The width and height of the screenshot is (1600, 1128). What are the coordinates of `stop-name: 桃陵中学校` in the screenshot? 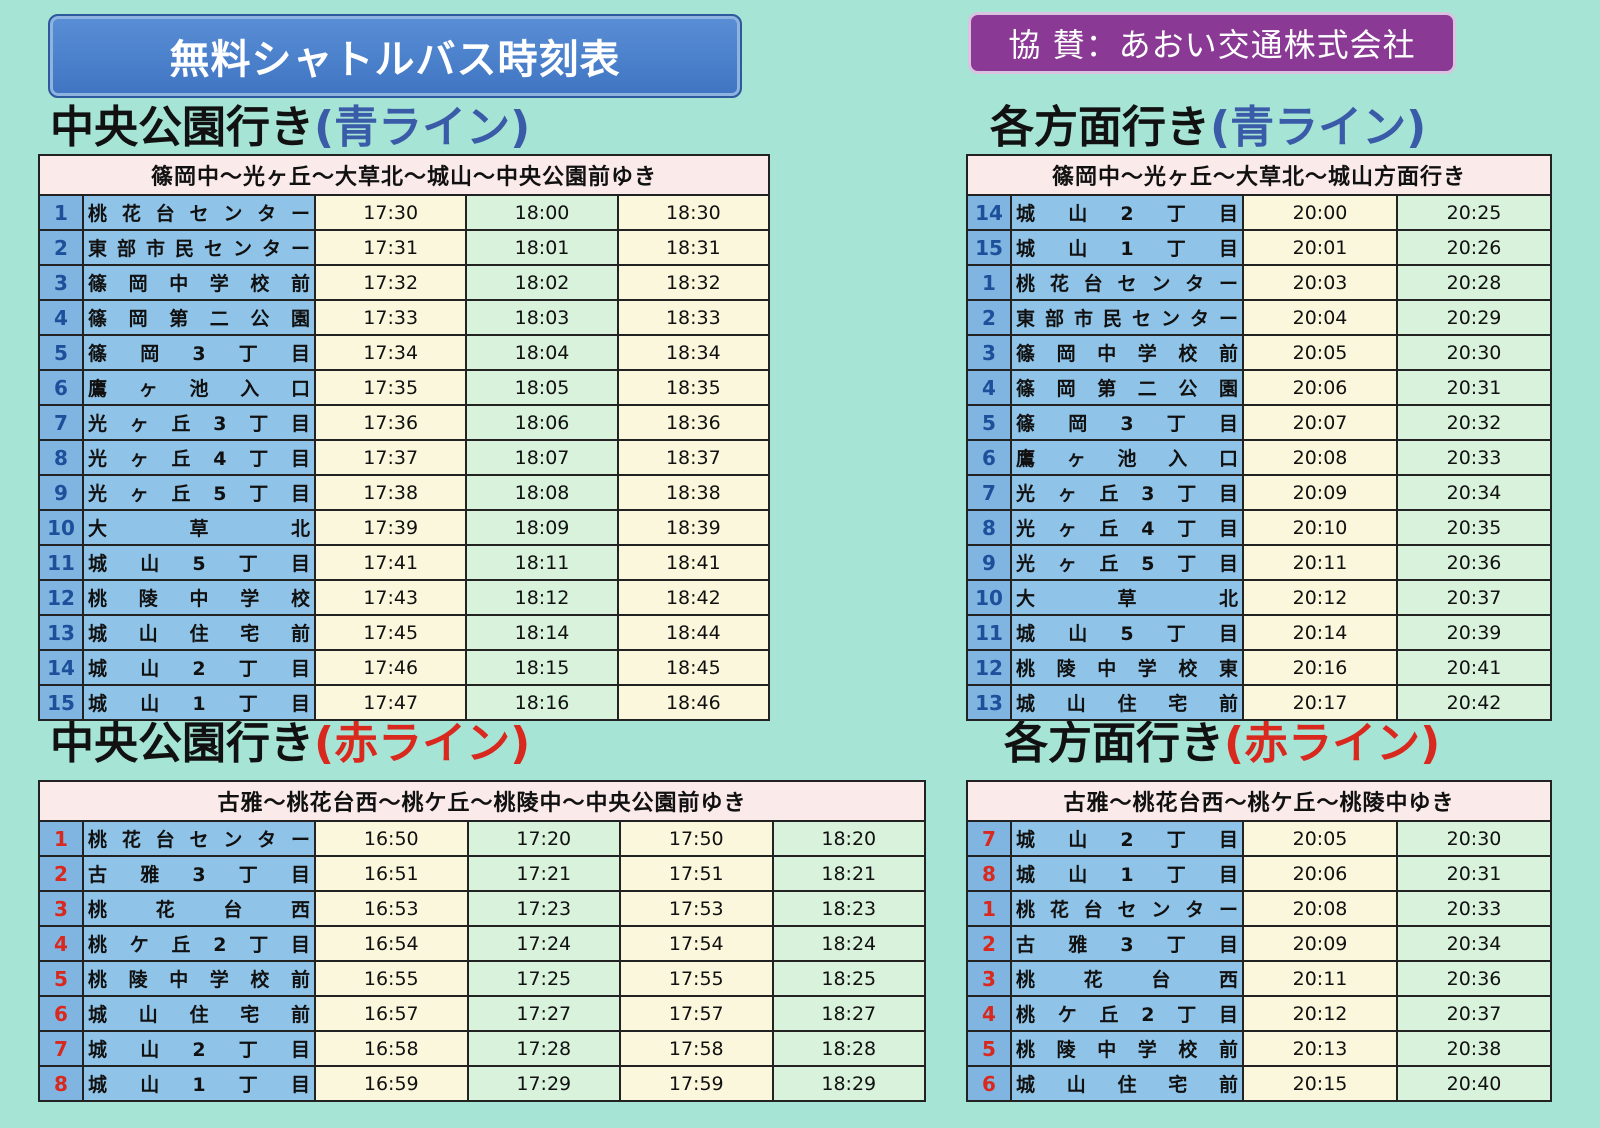 It's located at (199, 597).